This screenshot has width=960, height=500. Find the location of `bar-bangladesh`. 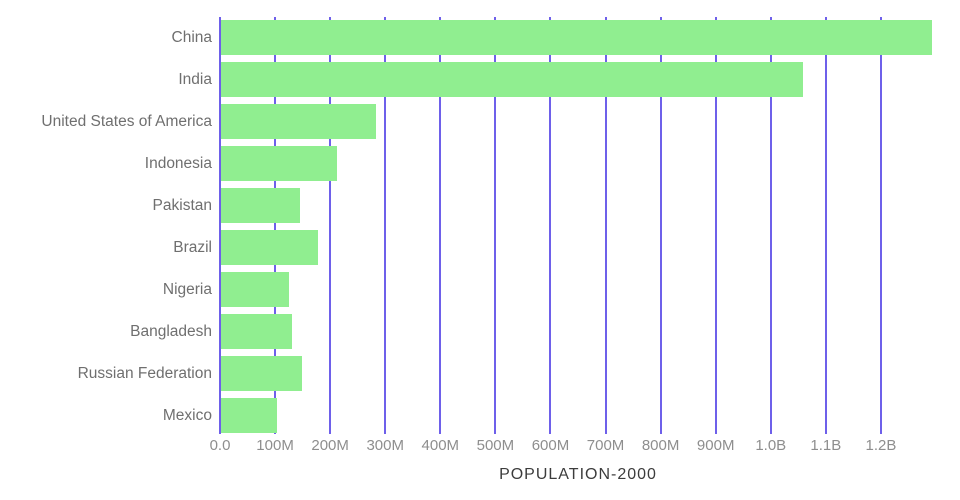

bar-bangladesh is located at coordinates (257, 331).